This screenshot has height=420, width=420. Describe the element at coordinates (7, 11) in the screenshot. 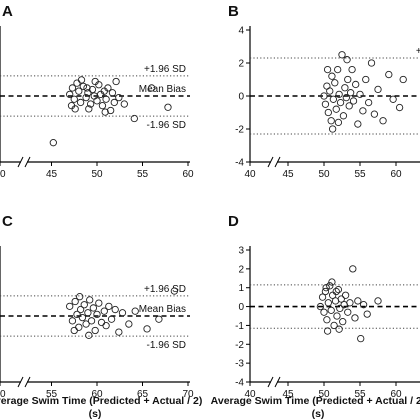

I see `panel-letter-a: A` at that location.